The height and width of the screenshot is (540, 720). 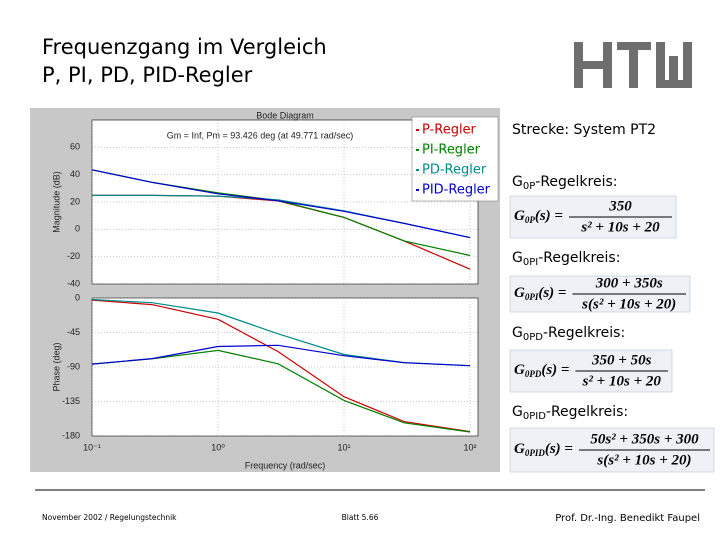 I want to click on loop-label: G0PID-Regelkreis:, so click(x=570, y=413).